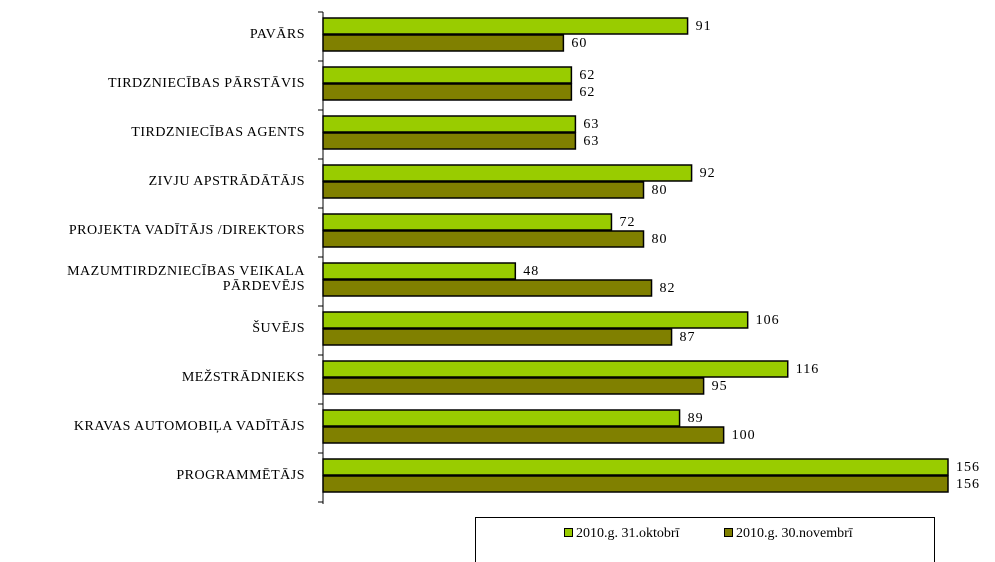 This screenshot has width=995, height=562. Describe the element at coordinates (278, 328) in the screenshot. I see `category-label: ŠUVĒJS` at that location.